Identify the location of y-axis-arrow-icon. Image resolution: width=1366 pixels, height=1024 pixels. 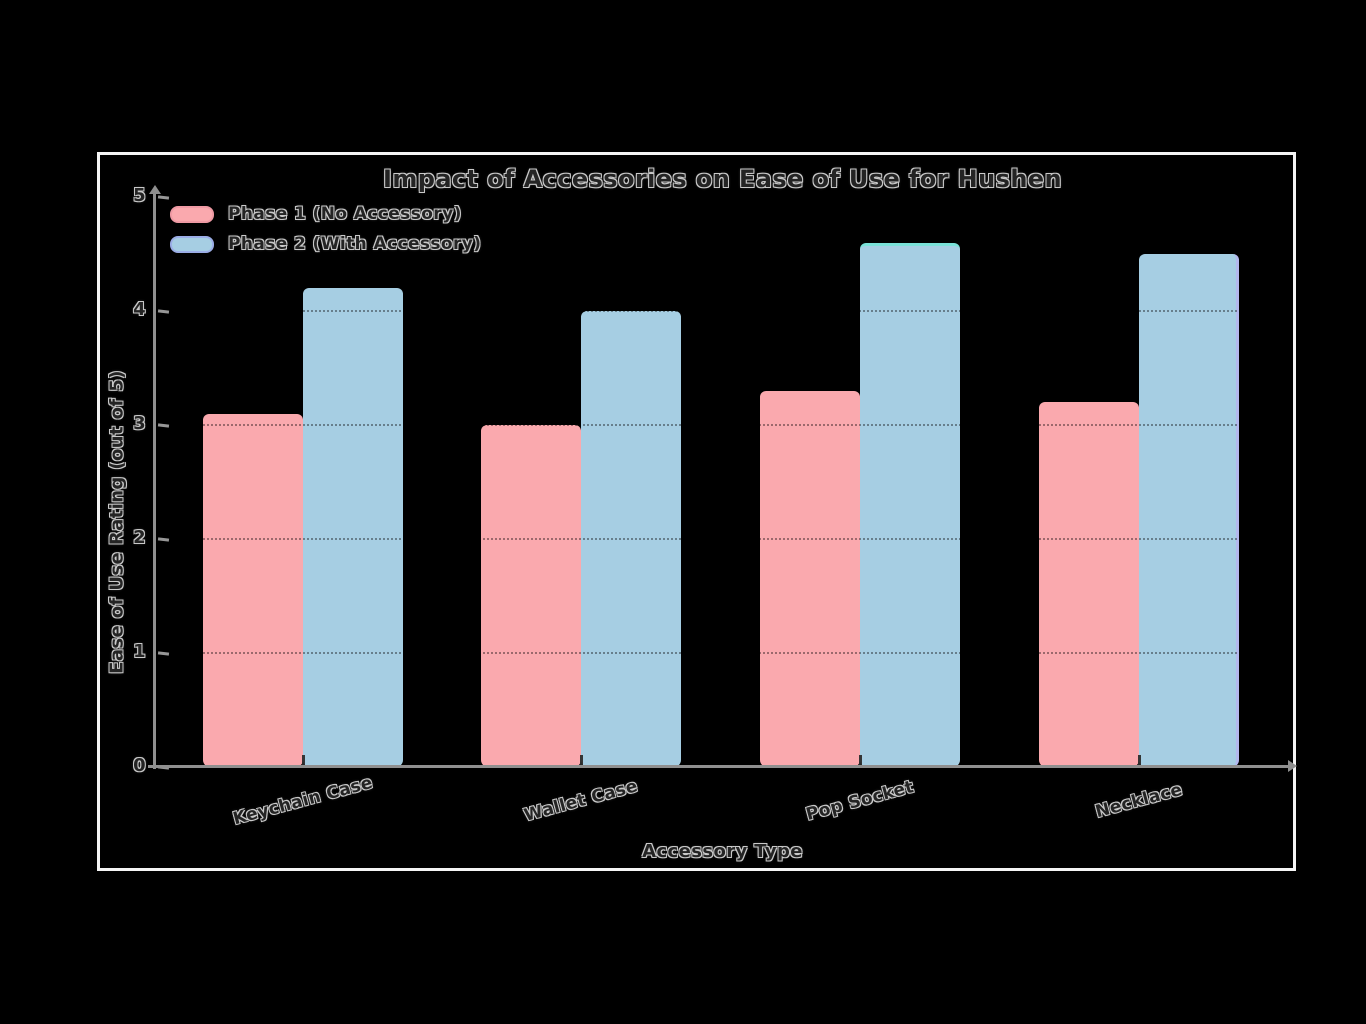
(155, 189).